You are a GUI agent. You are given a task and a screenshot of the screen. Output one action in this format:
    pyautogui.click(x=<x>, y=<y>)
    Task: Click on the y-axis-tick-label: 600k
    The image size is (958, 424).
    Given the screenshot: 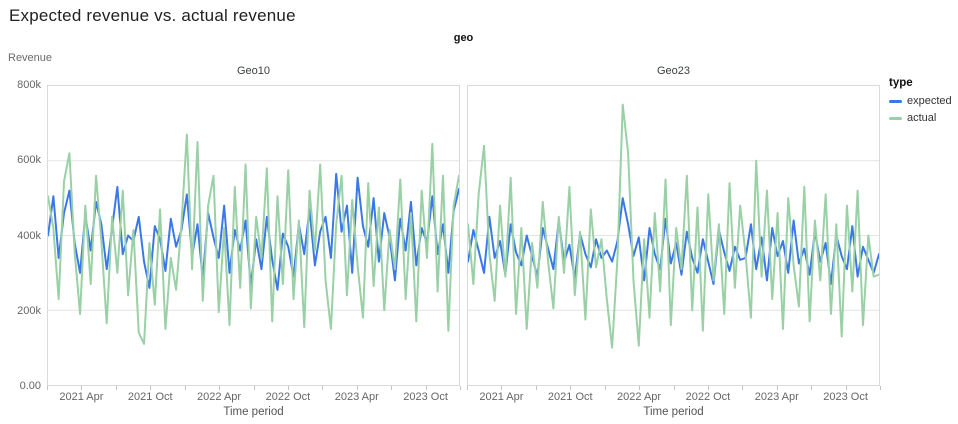 What is the action you would take?
    pyautogui.click(x=29, y=160)
    